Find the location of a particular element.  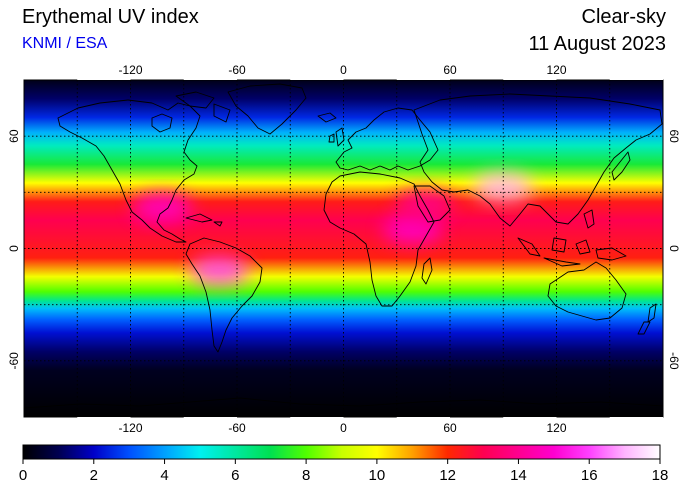

coastline-caribbean is located at coordinates (204, 220).